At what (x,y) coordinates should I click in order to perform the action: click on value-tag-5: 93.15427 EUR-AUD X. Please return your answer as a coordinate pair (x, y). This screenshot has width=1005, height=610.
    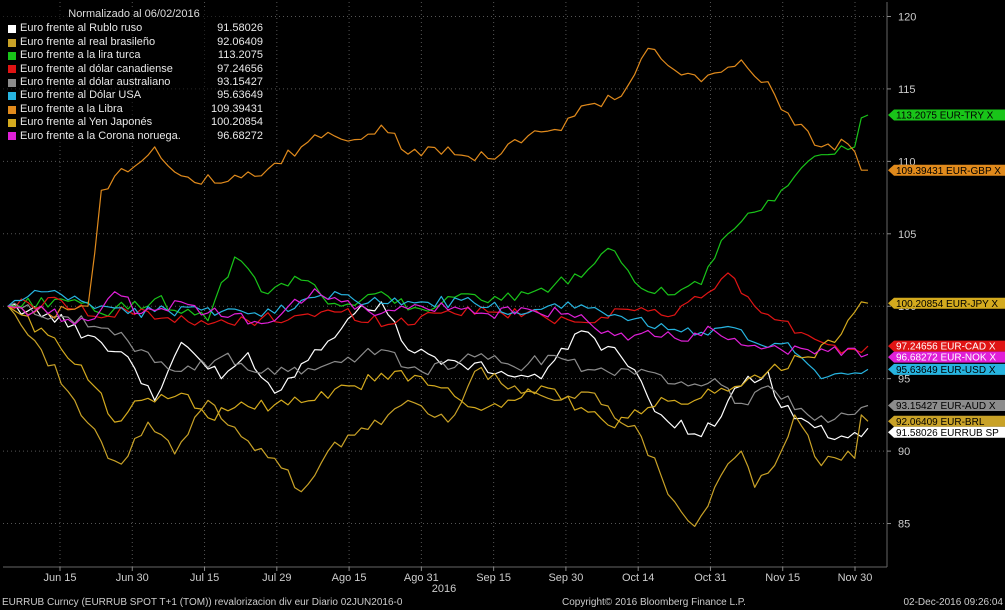
    Looking at the image, I should click on (946, 405).